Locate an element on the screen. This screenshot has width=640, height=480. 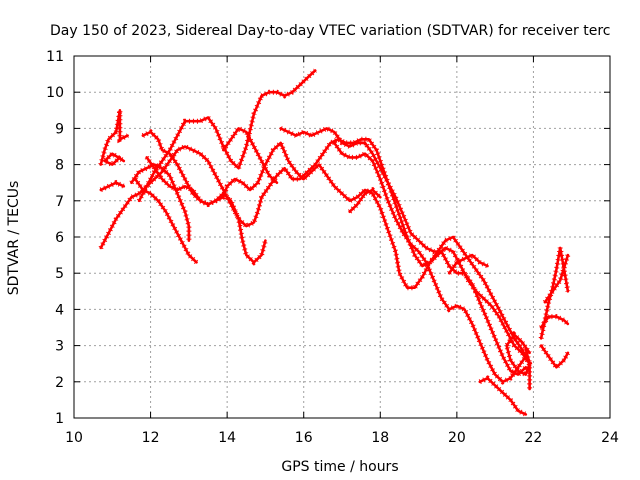
x-tick-label: 22 is located at coordinates (534, 438).